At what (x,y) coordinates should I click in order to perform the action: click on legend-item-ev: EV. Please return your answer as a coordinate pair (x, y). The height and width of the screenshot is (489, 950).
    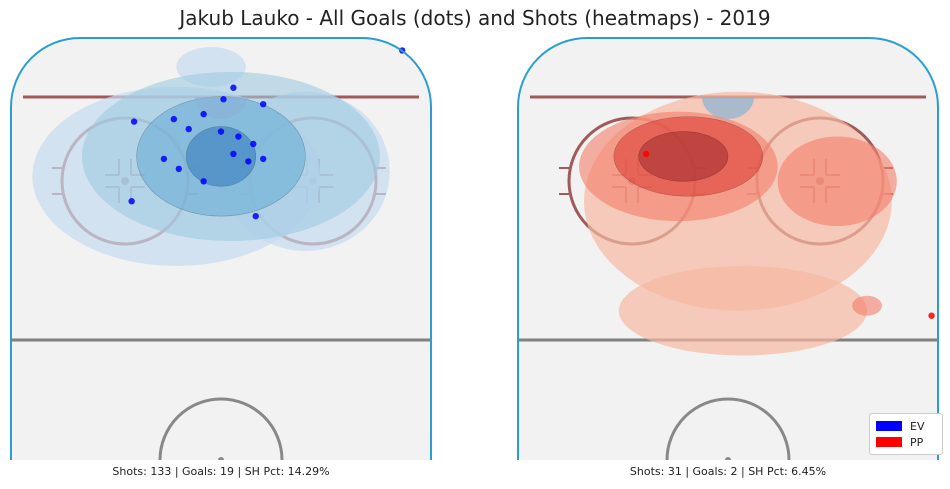
    Looking at the image, I should click on (900, 426).